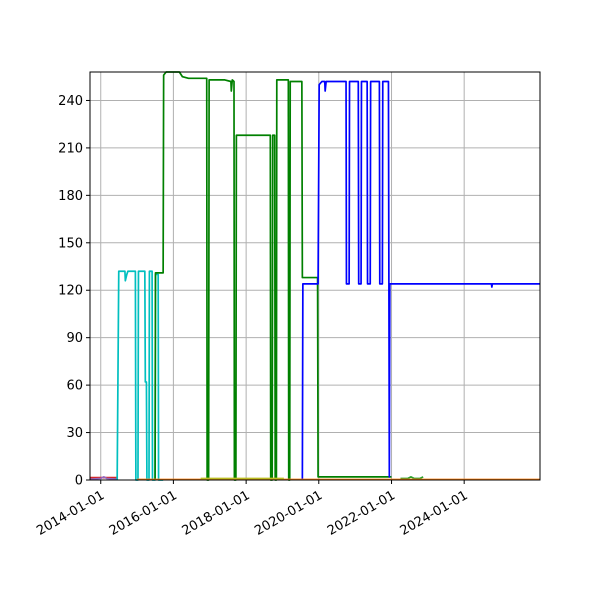 This screenshot has height=600, width=600. What do you see at coordinates (74, 338) in the screenshot?
I see `y-tick-label: 90` at bounding box center [74, 338].